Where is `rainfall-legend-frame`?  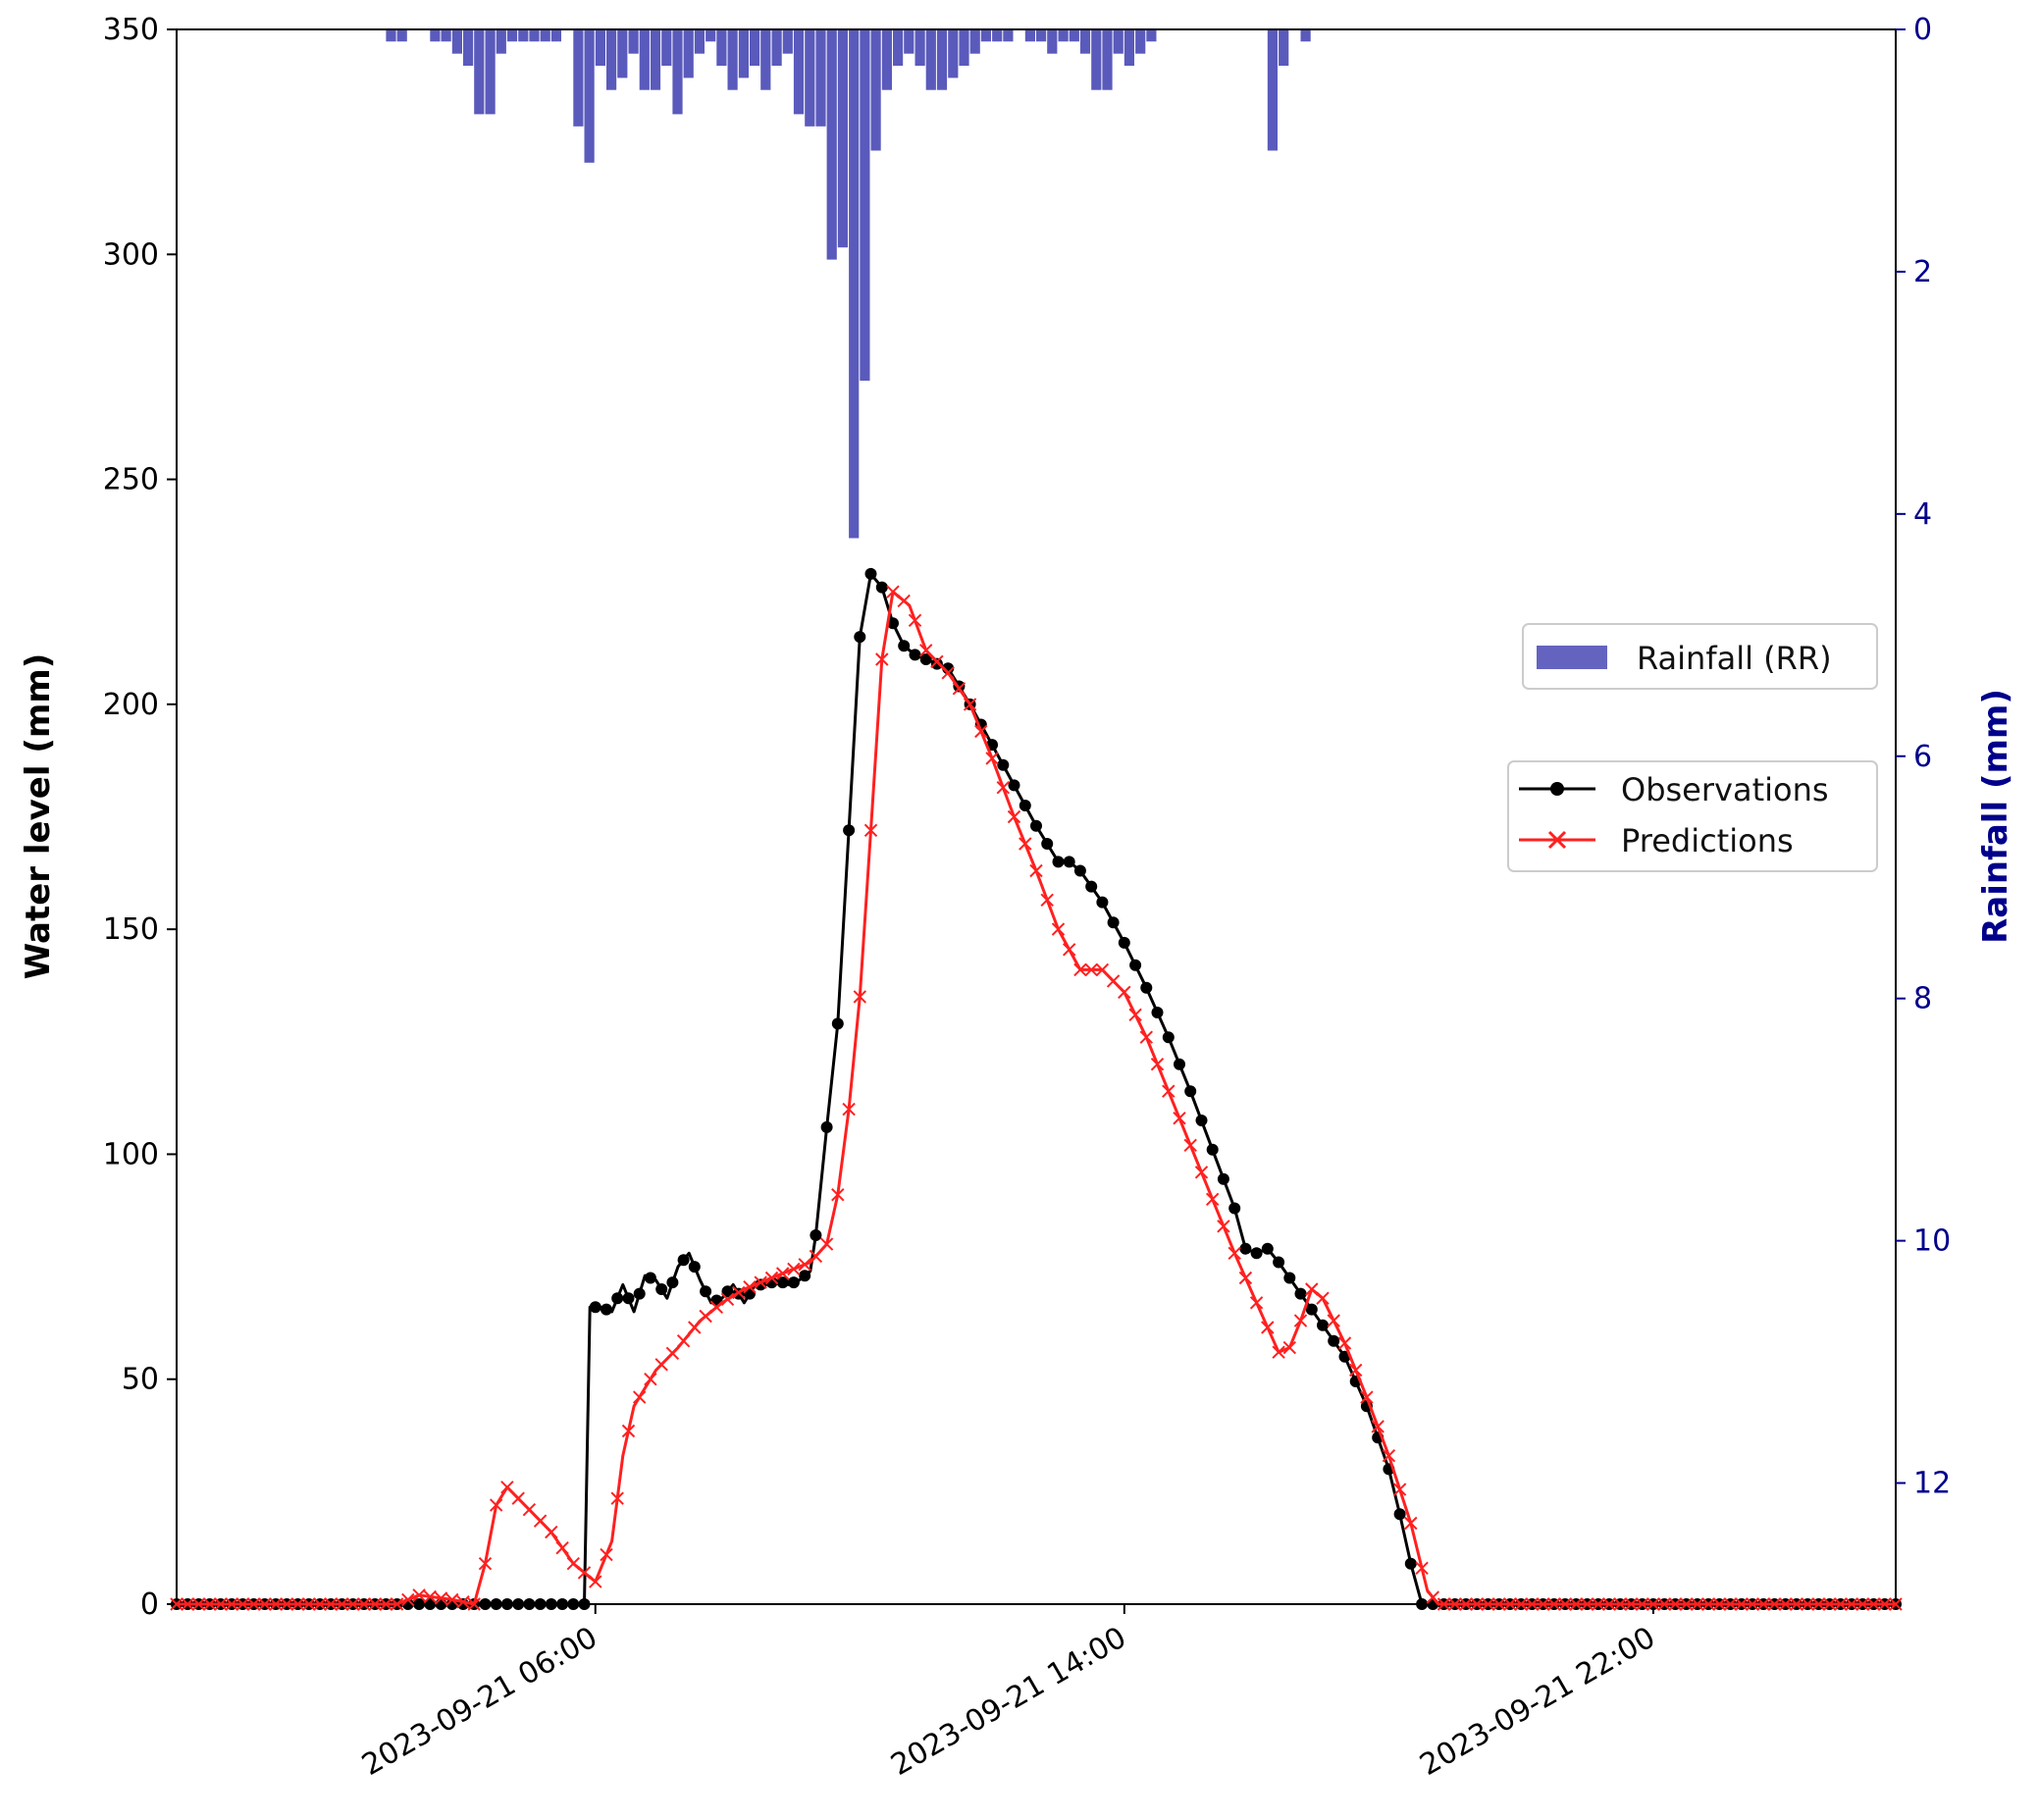
rainfall-legend-frame is located at coordinates (1700, 656).